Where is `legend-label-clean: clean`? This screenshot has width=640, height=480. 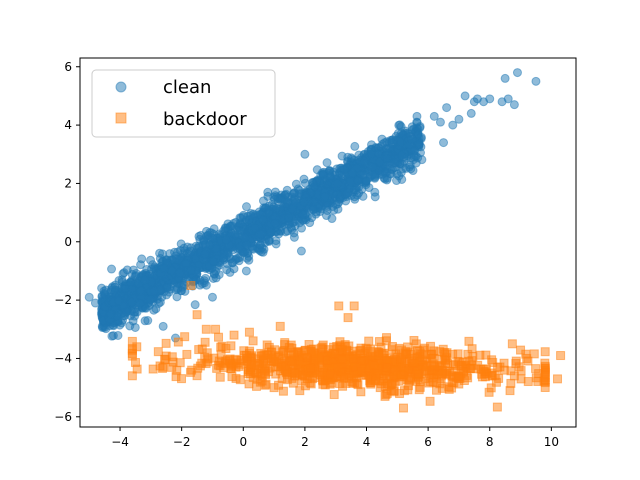
legend-label-clean: clean is located at coordinates (187, 87).